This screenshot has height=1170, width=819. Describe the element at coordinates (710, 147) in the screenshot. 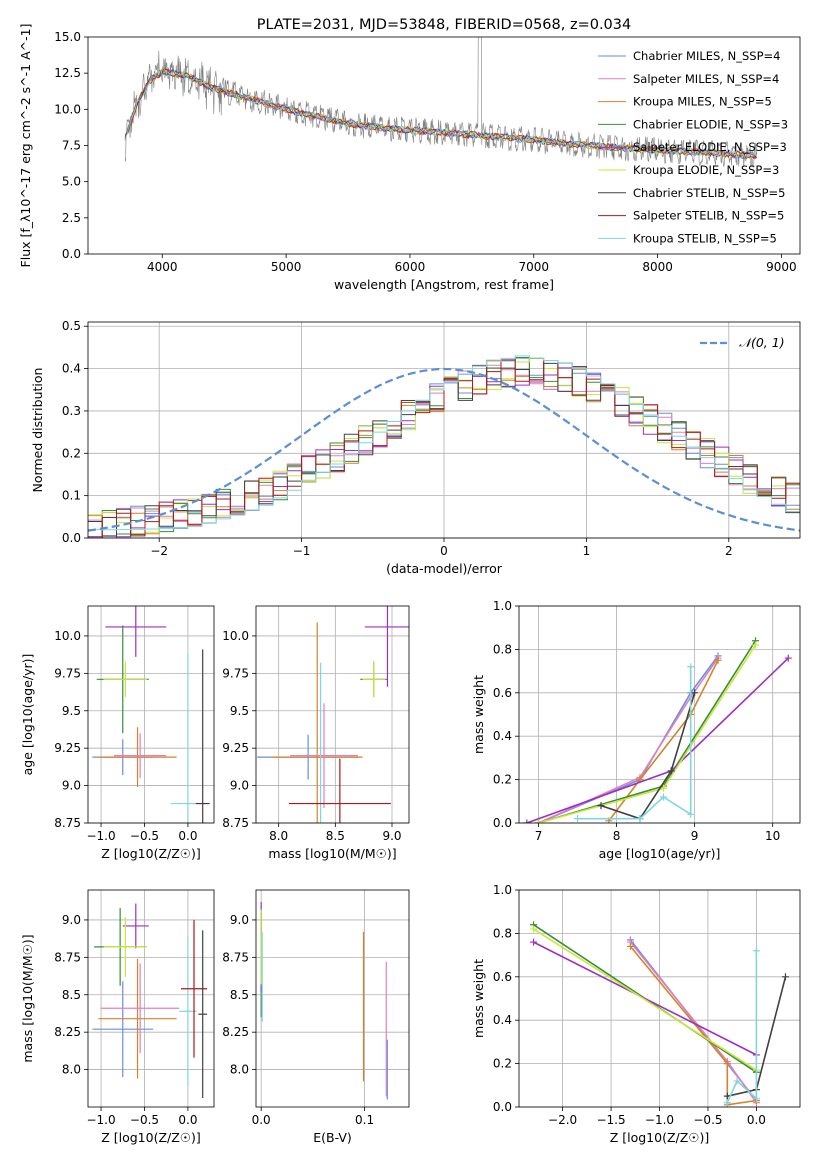

I see `legend-label: Salpeter ELODIE, N_SSP=3` at that location.